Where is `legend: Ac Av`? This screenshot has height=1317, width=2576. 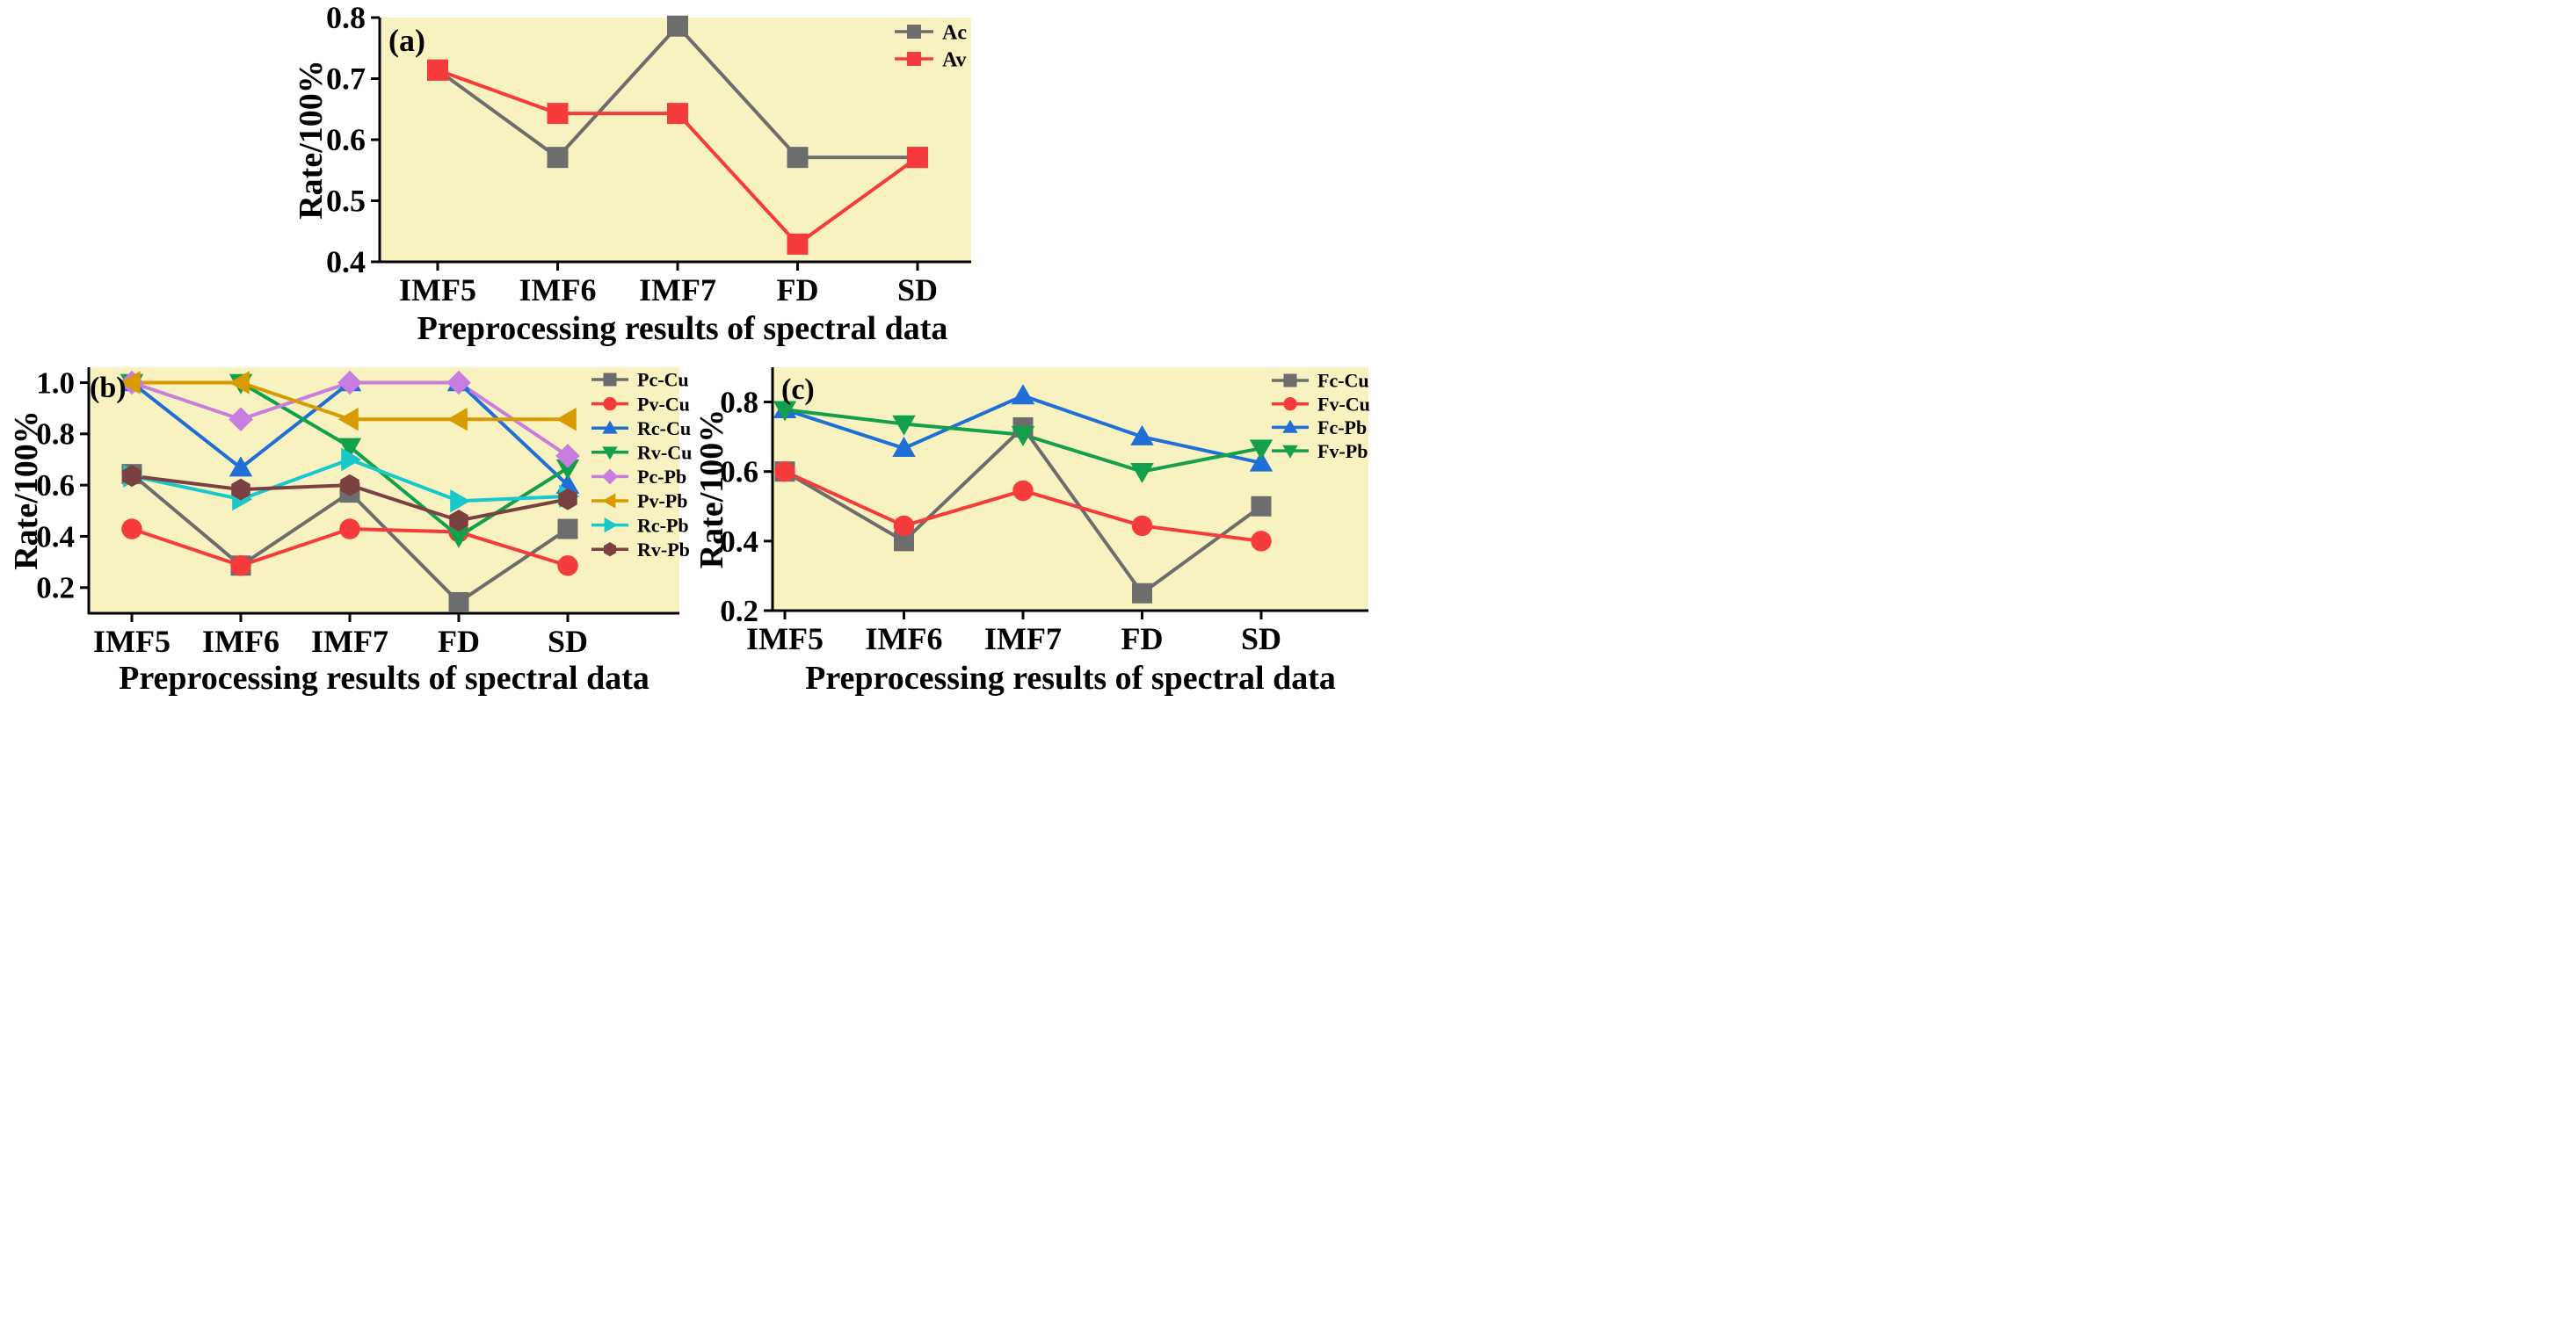 legend: Ac Av is located at coordinates (931, 46).